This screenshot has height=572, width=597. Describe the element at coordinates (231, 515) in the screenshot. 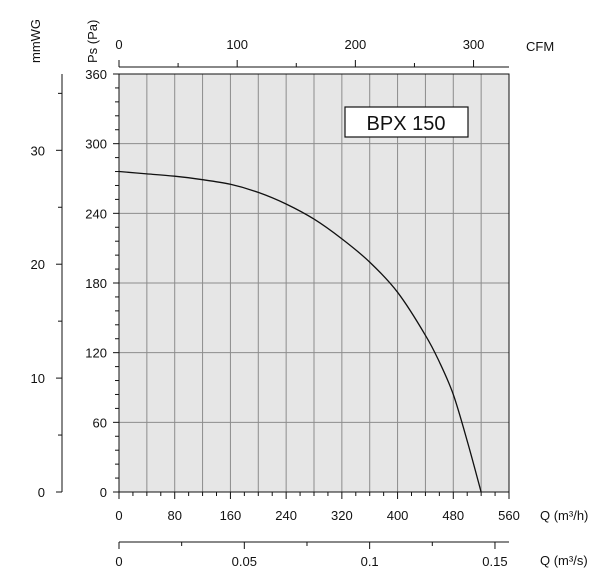

I see `x-tick-label: 160` at that location.